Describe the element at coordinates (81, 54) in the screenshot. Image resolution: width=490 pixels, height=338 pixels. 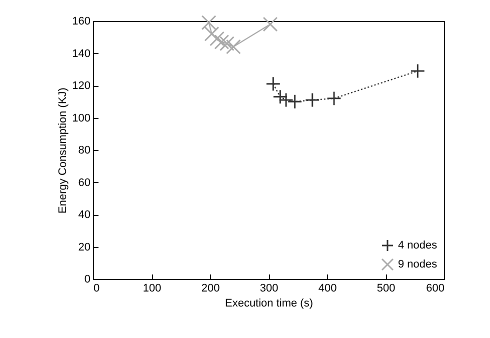
I see `y-tick-label: 140` at that location.